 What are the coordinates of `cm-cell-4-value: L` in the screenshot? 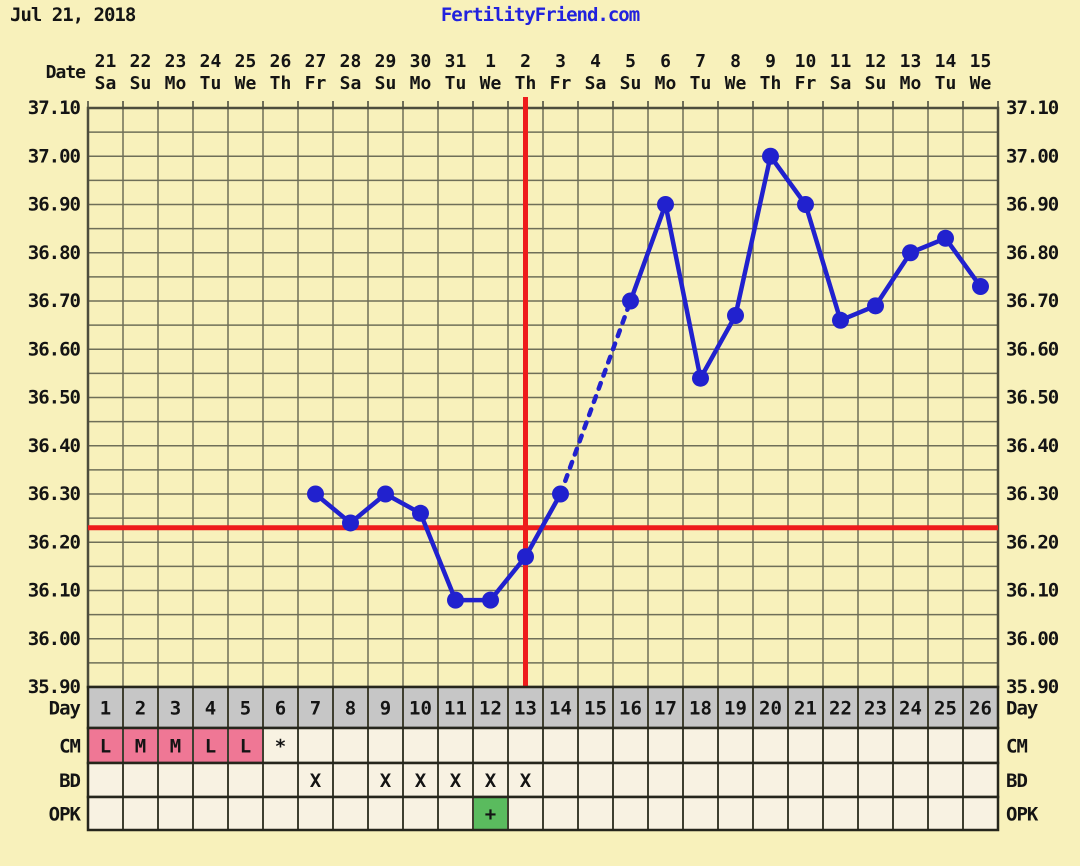 It's located at (210, 747).